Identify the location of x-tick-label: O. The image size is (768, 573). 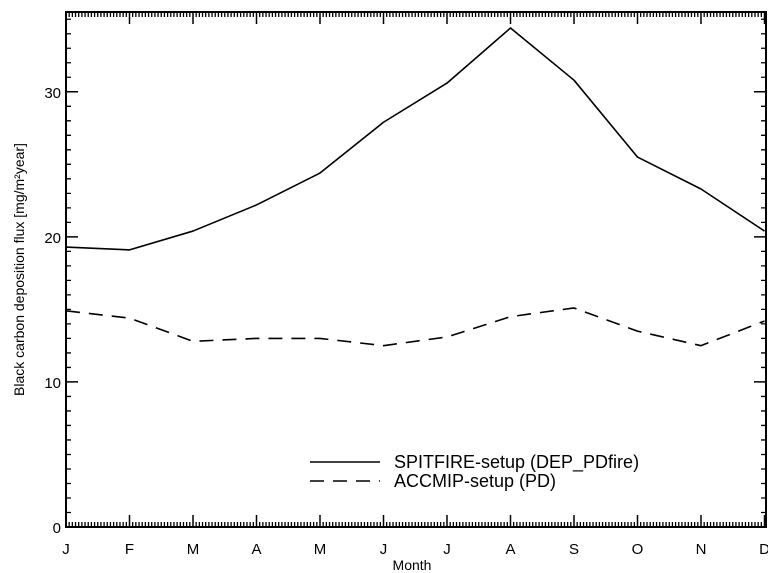
(638, 549).